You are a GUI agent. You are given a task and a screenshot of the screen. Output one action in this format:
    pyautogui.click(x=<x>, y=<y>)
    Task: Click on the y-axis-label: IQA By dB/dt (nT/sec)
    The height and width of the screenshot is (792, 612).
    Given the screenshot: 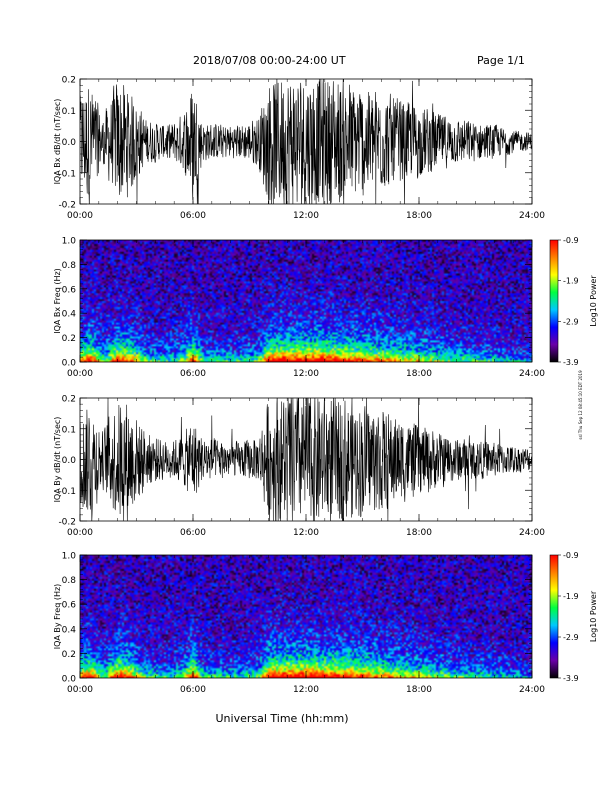 What is the action you would take?
    pyautogui.click(x=57, y=460)
    